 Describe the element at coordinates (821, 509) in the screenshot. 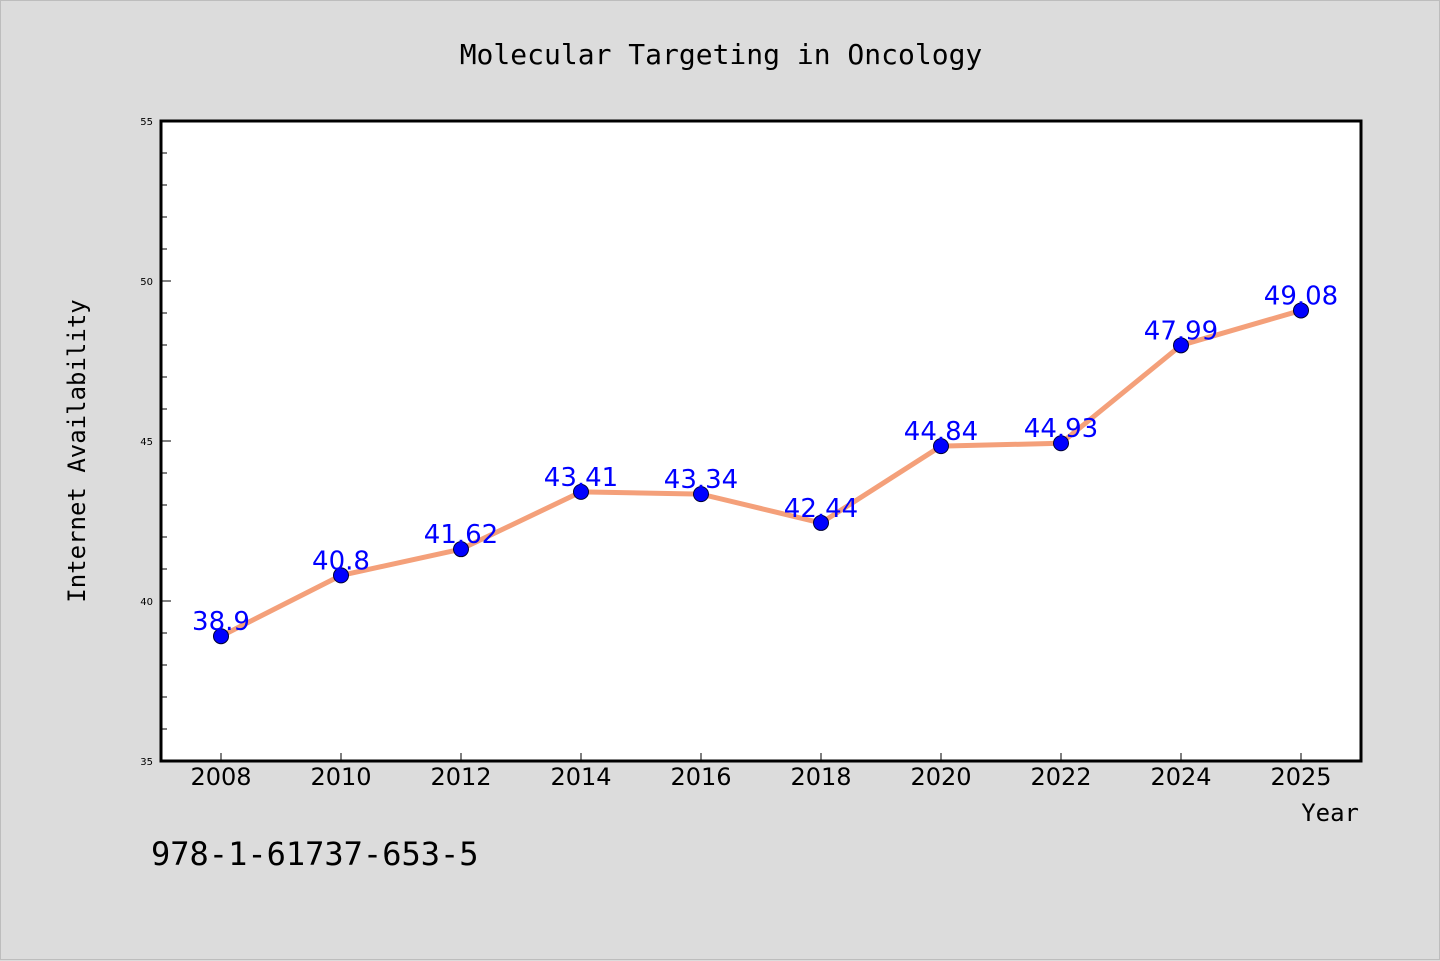

I see `data-label: 42.44` at that location.